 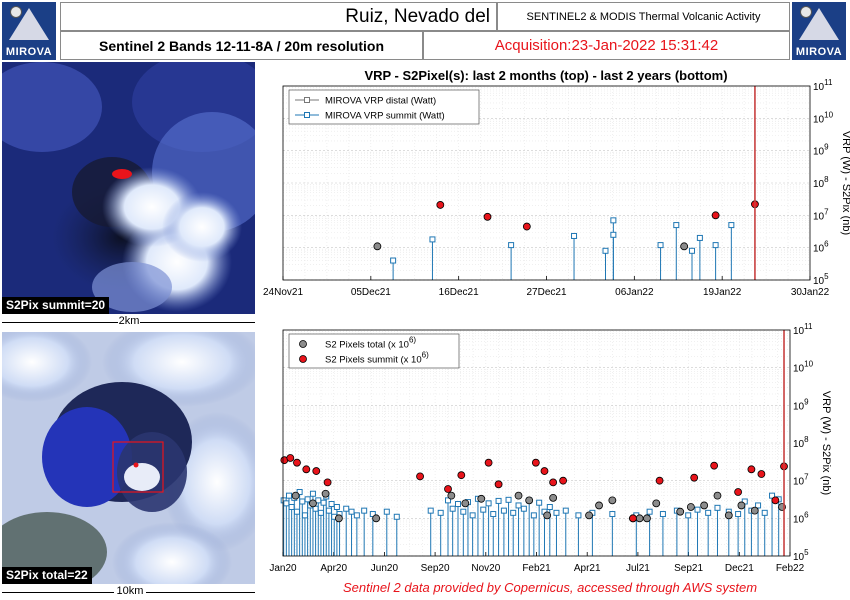 I want to click on summit-pixel-label: S2Pix summit=20, so click(x=56, y=305).